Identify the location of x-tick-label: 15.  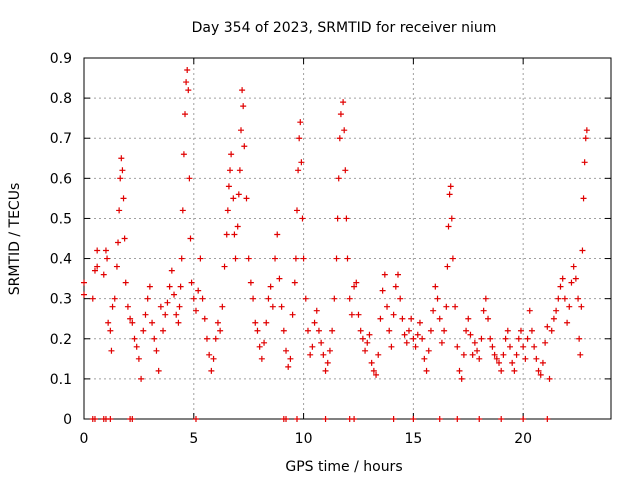
(413, 439).